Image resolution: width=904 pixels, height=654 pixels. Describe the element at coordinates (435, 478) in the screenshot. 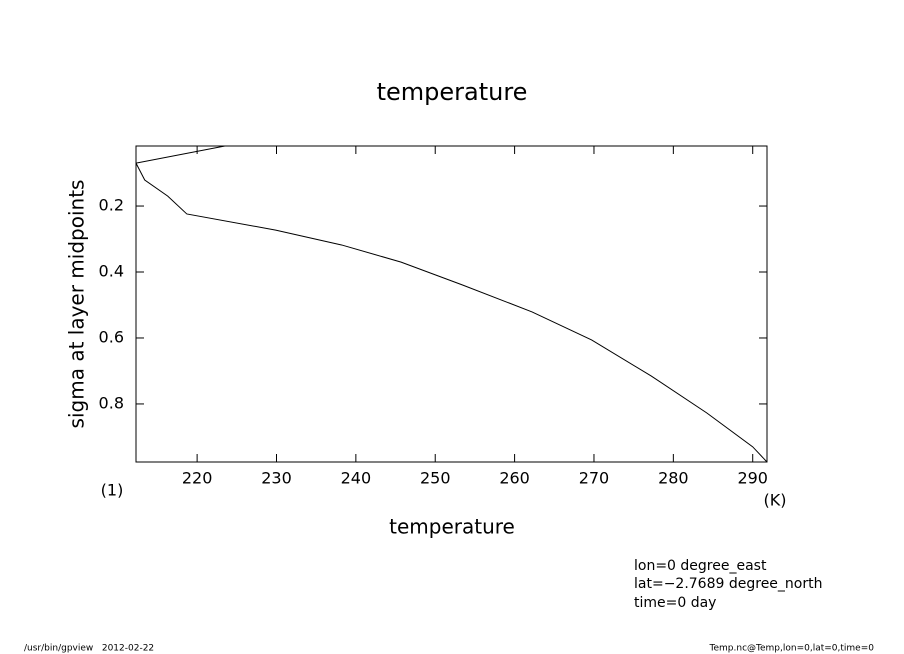

I see `x-tick-label: 250` at that location.